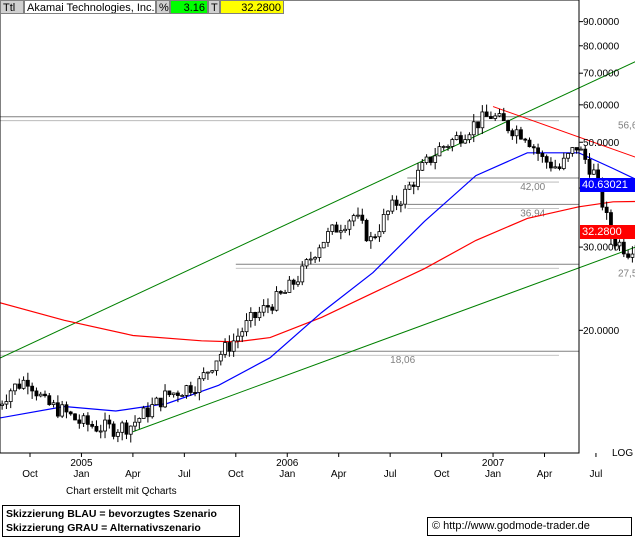 The height and width of the screenshot is (539, 635). I want to click on source-url-box: © http://www.godmode-trader.de, so click(529, 526).